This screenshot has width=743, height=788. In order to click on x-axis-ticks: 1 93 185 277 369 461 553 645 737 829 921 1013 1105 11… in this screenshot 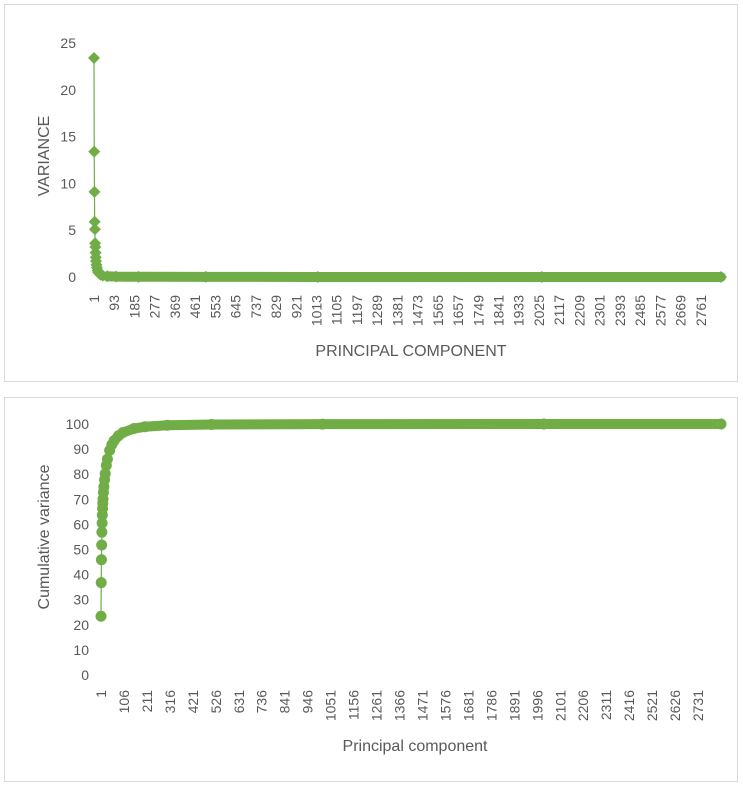, I will do `click(397, 310)`.